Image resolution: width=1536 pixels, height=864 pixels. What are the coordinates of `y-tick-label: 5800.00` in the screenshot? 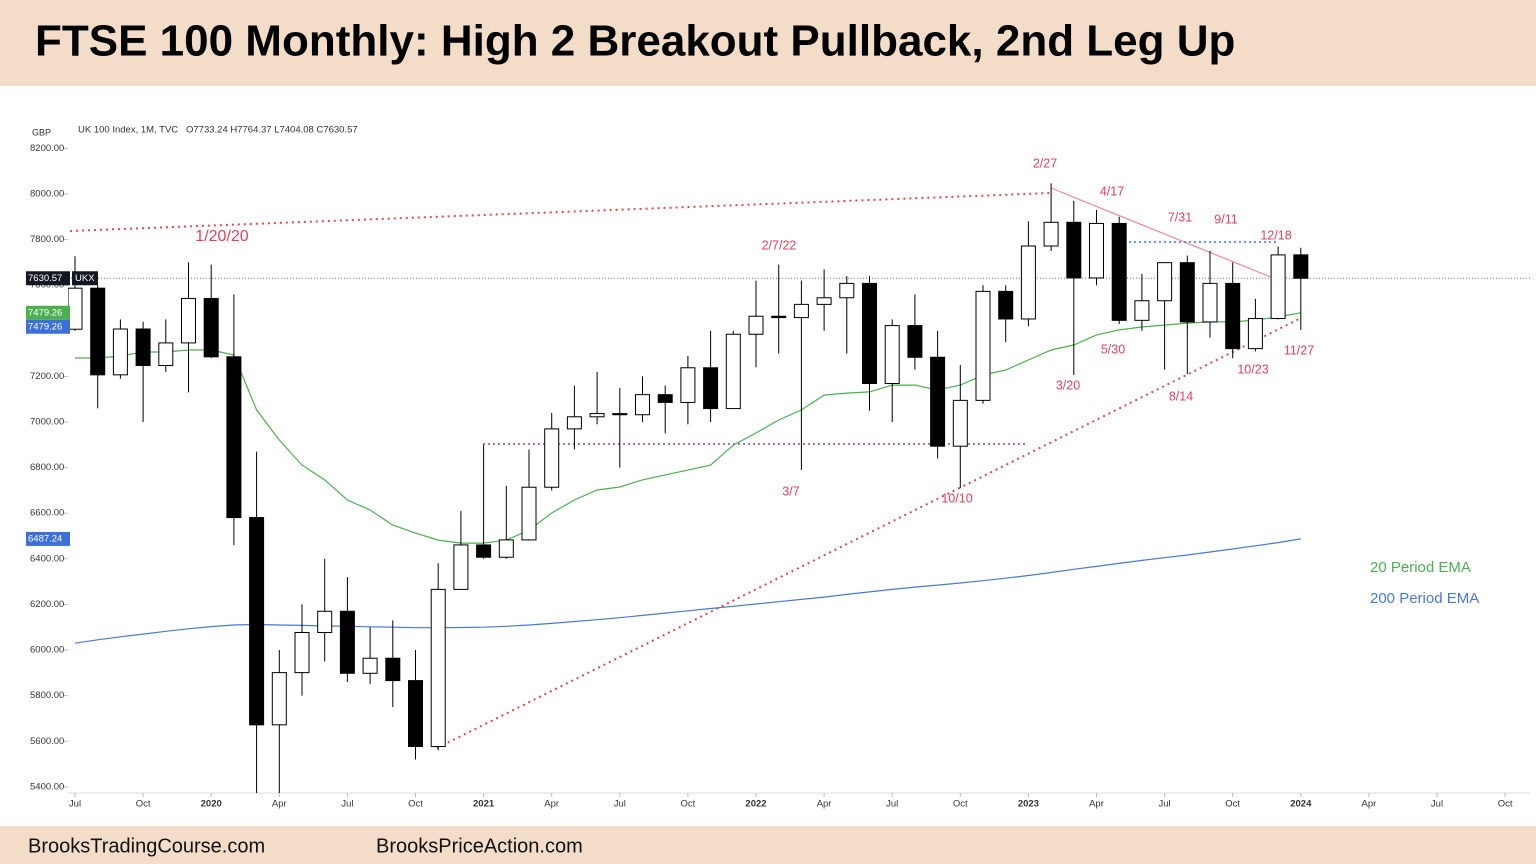 It's located at (47, 695).